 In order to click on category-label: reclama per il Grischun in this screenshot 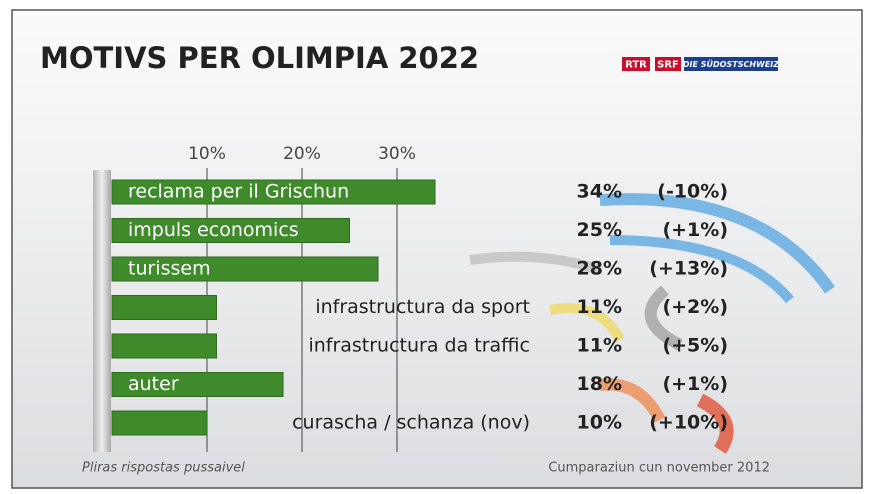, I will do `click(238, 192)`.